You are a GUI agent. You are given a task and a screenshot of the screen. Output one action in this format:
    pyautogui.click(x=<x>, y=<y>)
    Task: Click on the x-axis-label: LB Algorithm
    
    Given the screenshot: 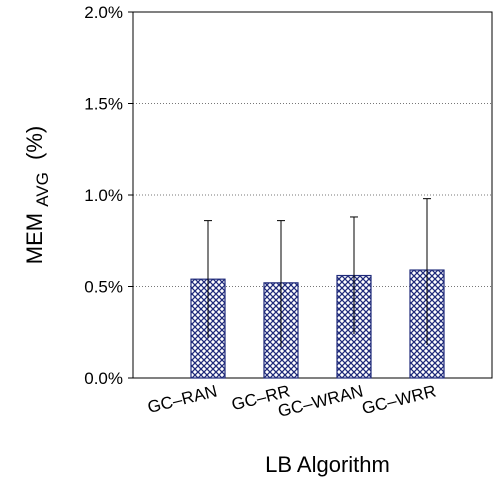 What is the action you would take?
    pyautogui.click(x=327, y=464)
    